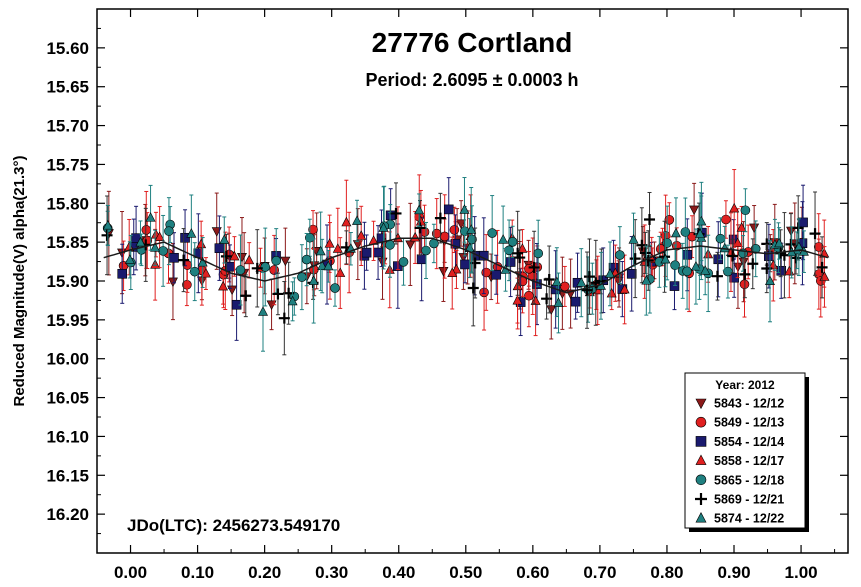 The image size is (861, 587). Describe the element at coordinates (733, 572) in the screenshot. I see `x-tick-label: 0.90` at that location.